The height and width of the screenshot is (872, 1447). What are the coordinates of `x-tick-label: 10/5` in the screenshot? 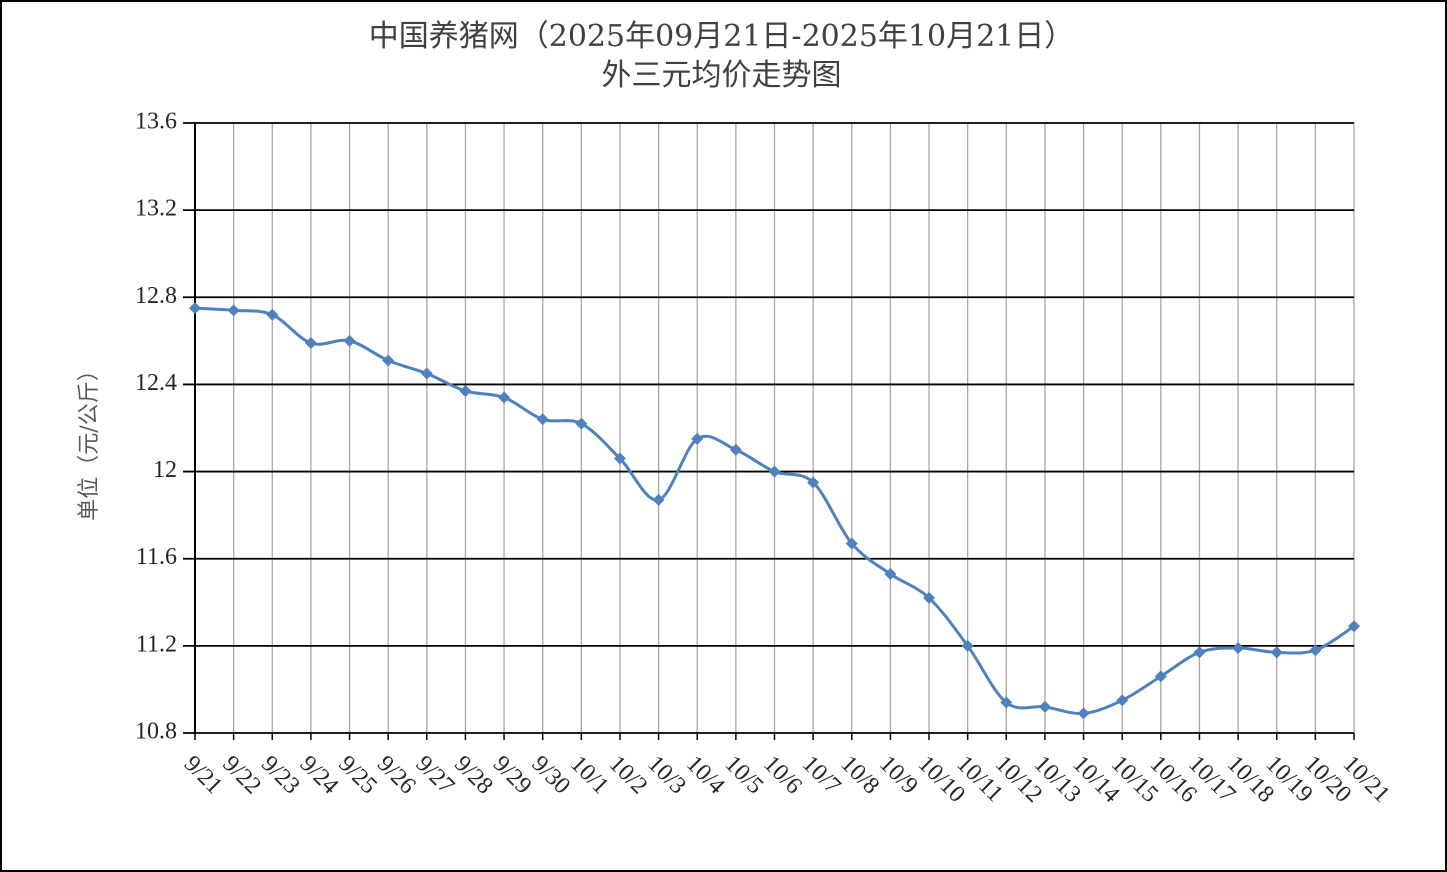 It's located at (744, 775).